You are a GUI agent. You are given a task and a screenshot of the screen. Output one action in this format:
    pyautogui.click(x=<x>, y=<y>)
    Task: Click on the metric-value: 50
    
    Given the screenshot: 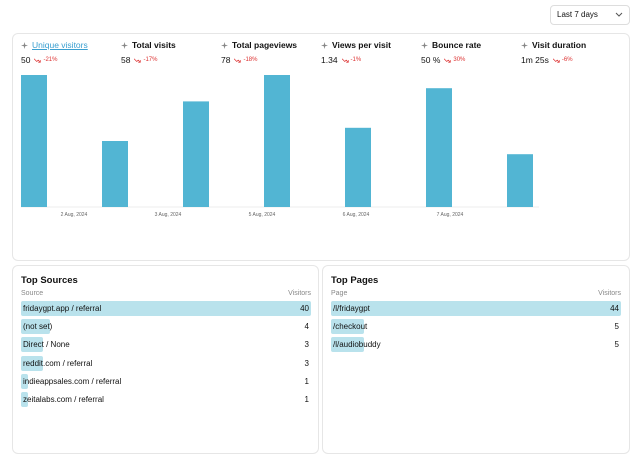 What is the action you would take?
    pyautogui.click(x=26, y=60)
    